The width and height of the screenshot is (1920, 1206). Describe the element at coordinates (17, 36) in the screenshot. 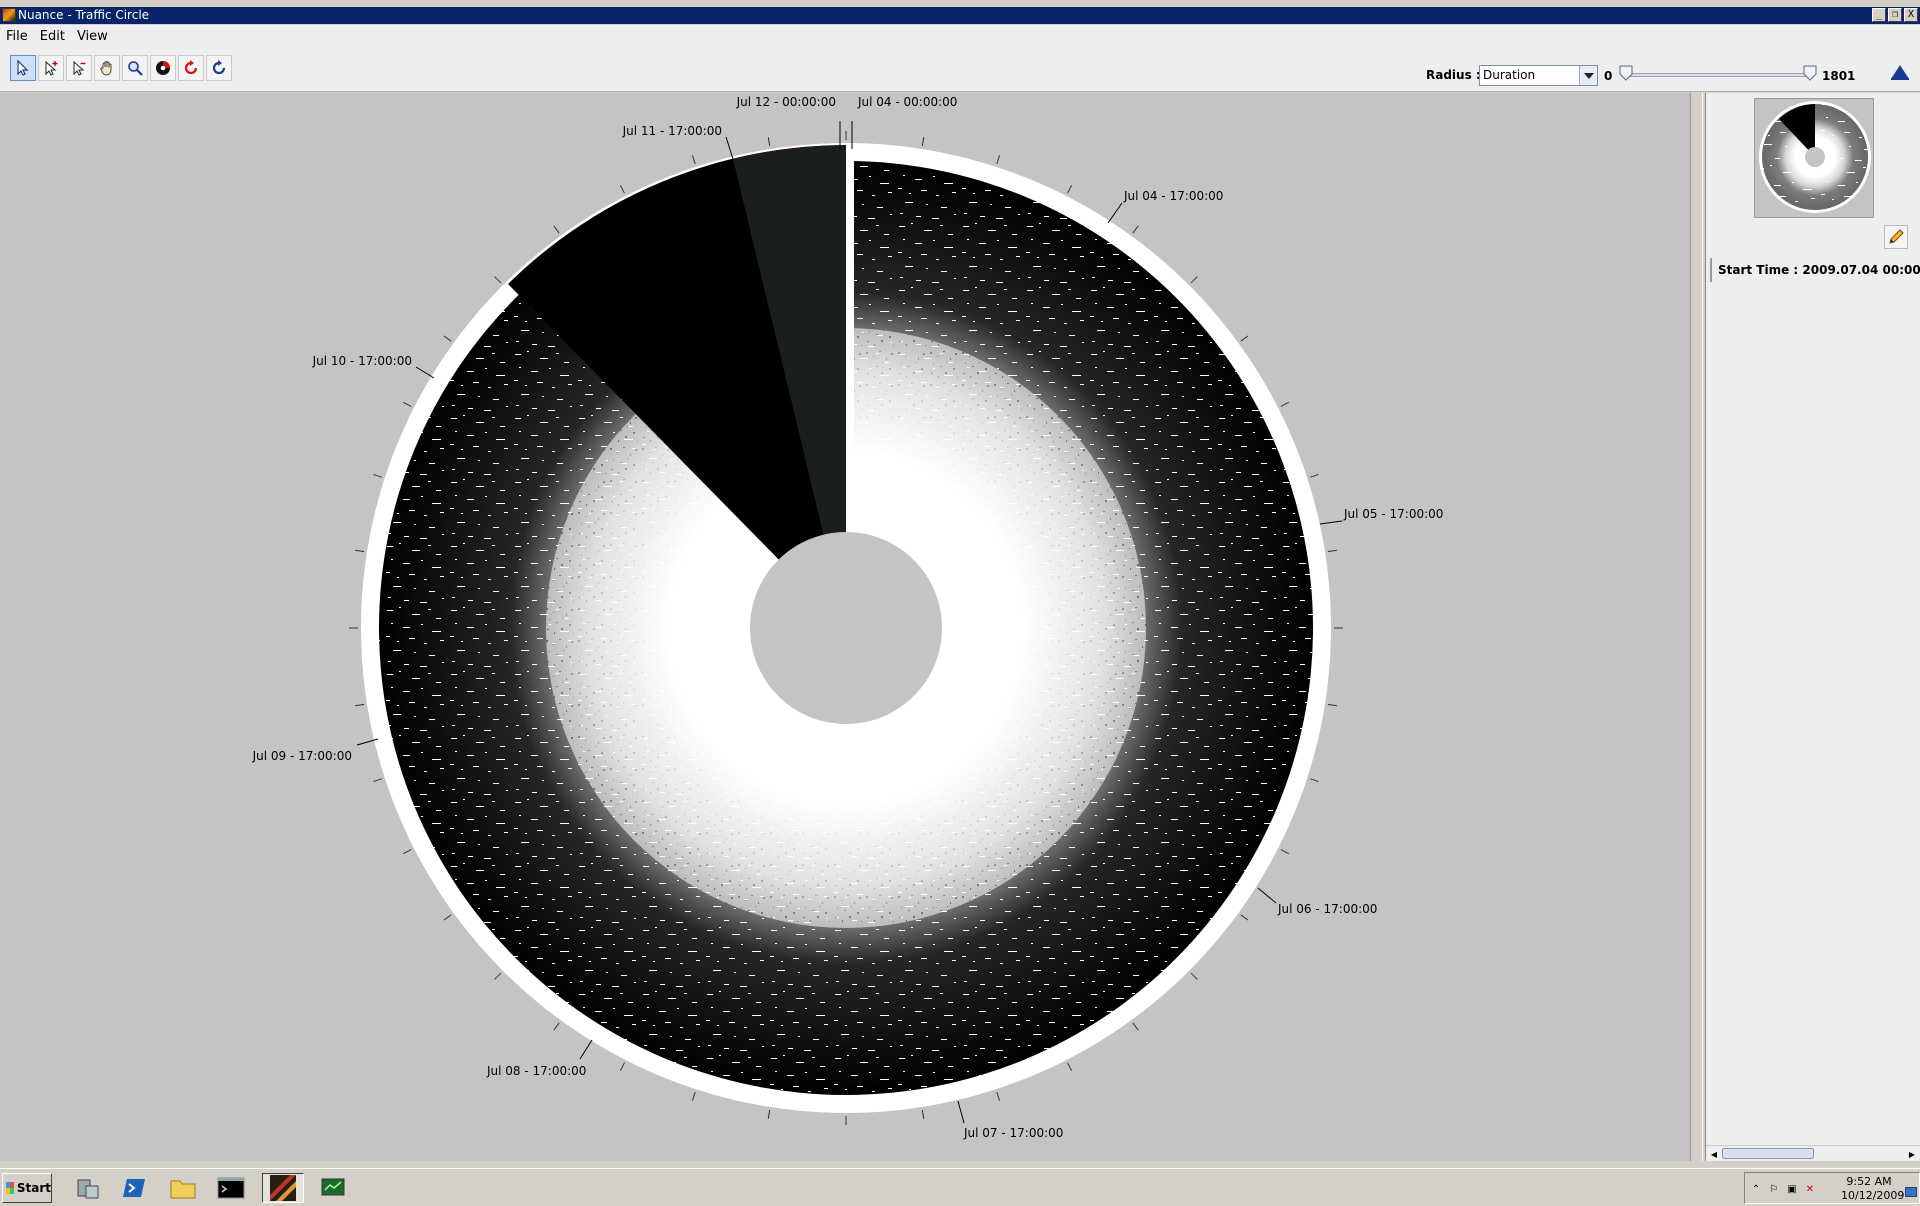

I see `menu-file: File` at that location.